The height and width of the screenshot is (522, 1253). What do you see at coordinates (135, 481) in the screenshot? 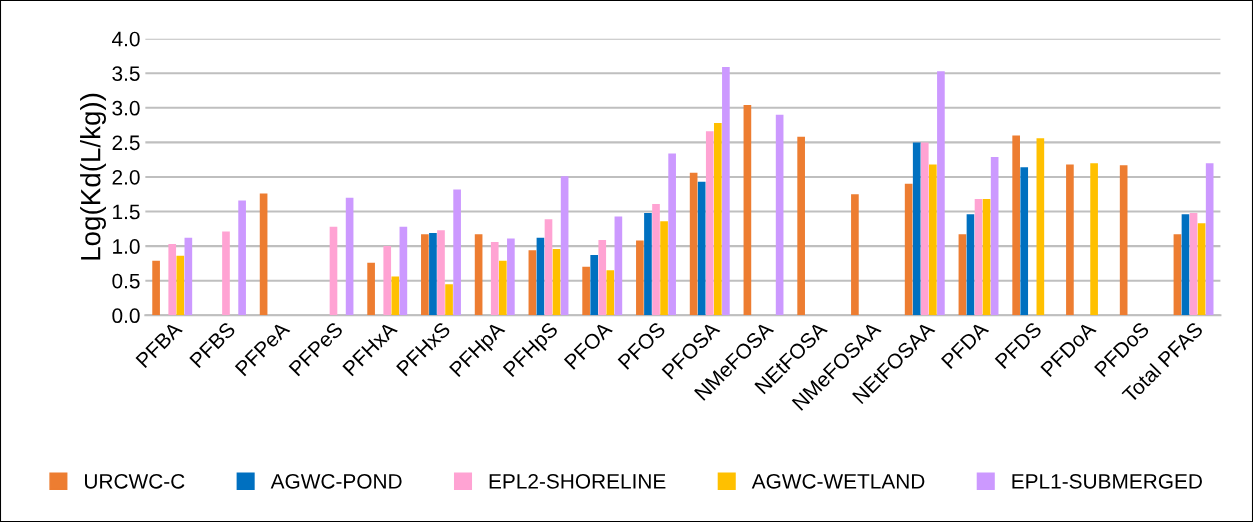
I see `legend-label: URCWC-C` at bounding box center [135, 481].